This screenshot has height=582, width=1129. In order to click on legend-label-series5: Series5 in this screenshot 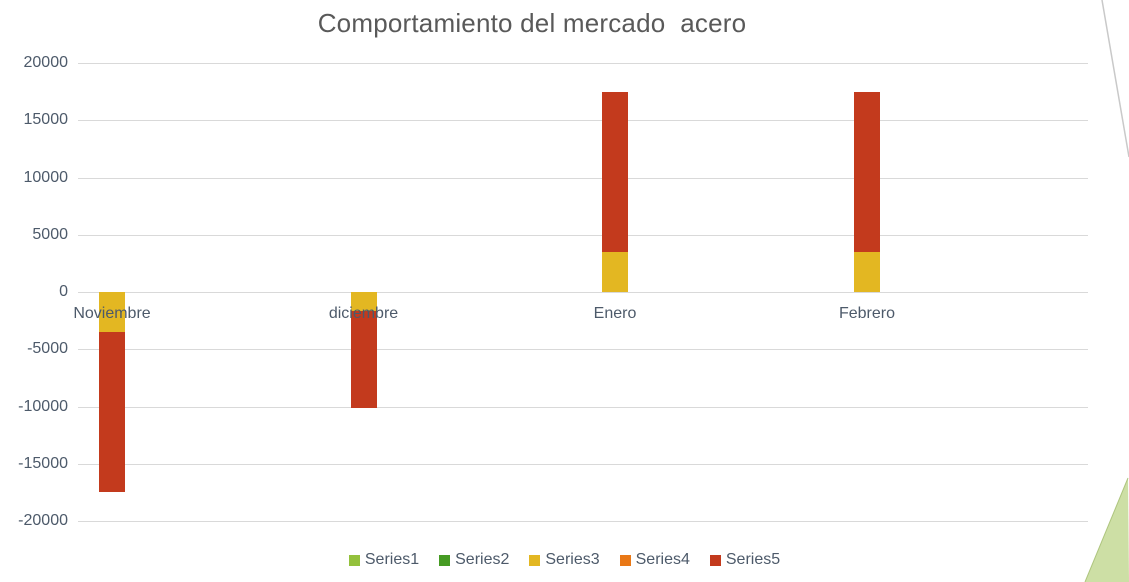, I will do `click(753, 559)`.